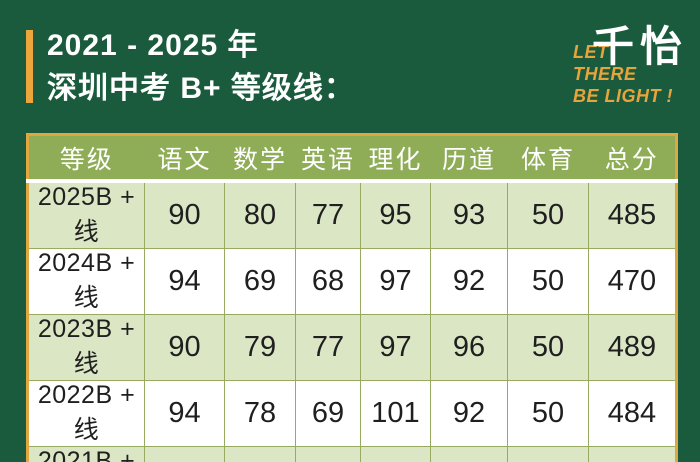  Describe the element at coordinates (632, 214) in the screenshot. I see `score-cell: 485` at that location.